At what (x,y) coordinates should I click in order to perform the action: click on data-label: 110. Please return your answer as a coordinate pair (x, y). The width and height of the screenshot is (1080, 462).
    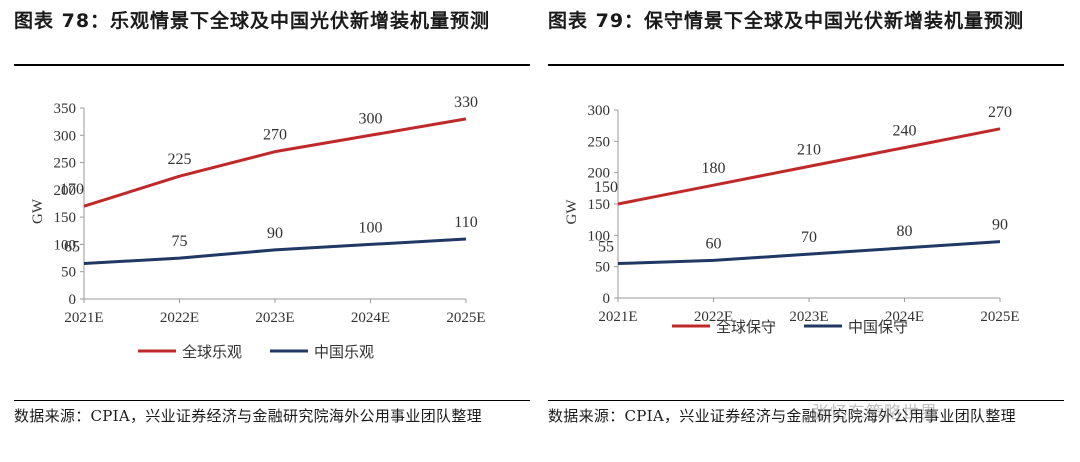
    Looking at the image, I should click on (465, 222).